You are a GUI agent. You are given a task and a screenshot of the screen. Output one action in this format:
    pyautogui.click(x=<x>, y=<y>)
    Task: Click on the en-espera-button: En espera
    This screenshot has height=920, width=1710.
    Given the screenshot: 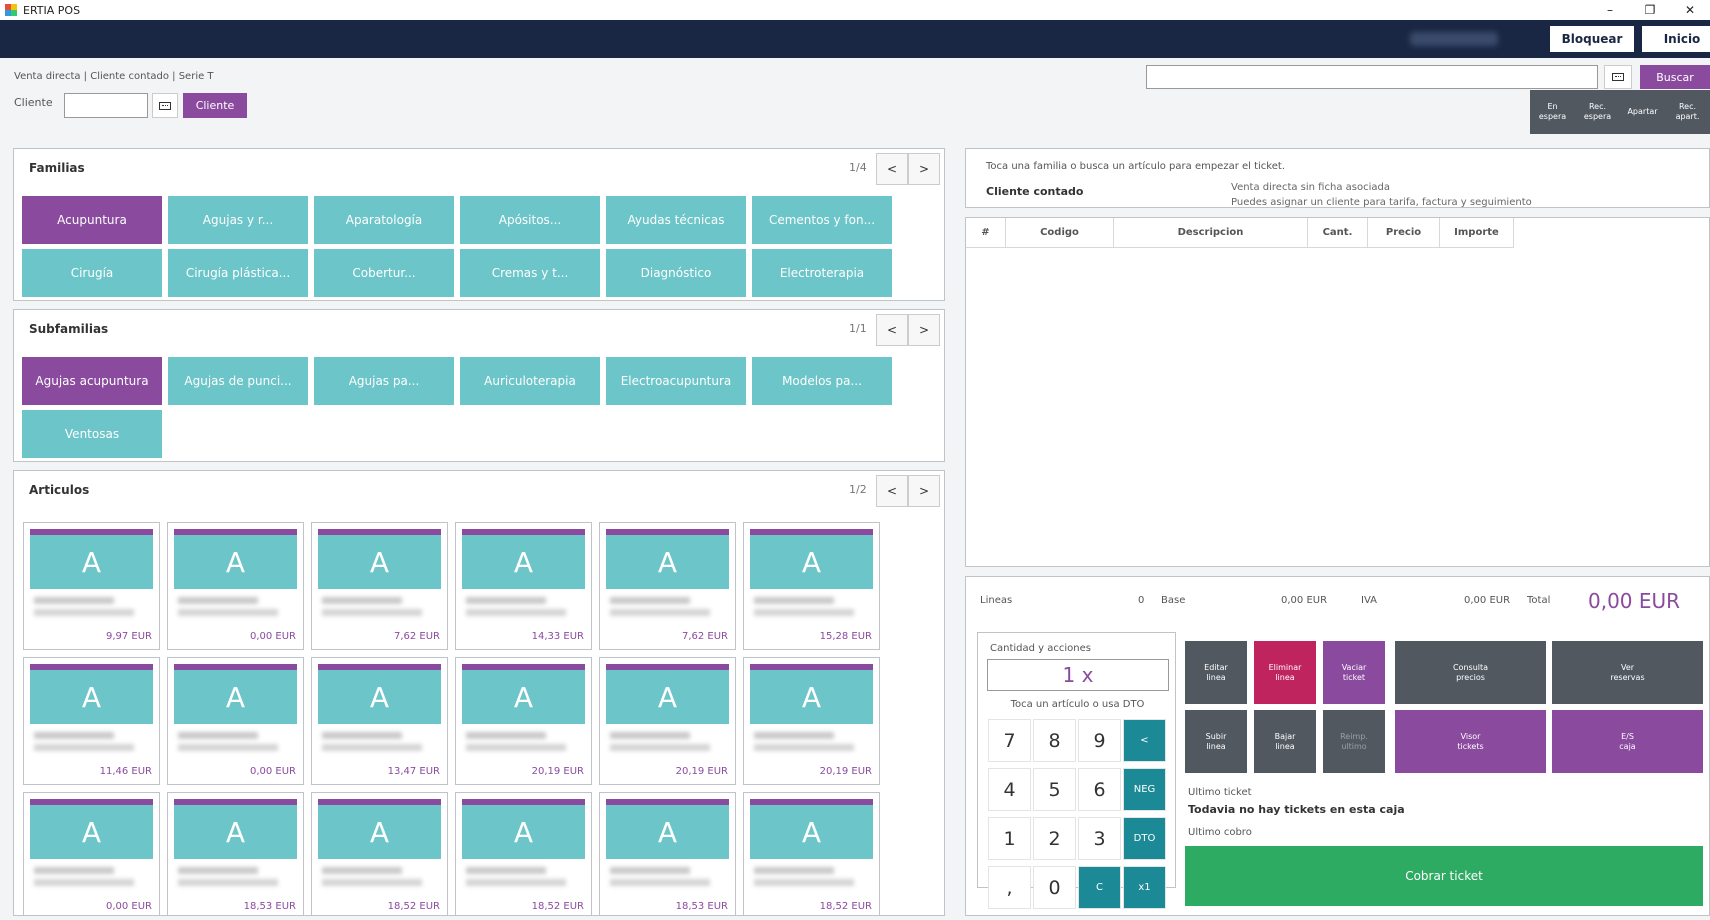 What is the action you would take?
    pyautogui.click(x=1552, y=111)
    